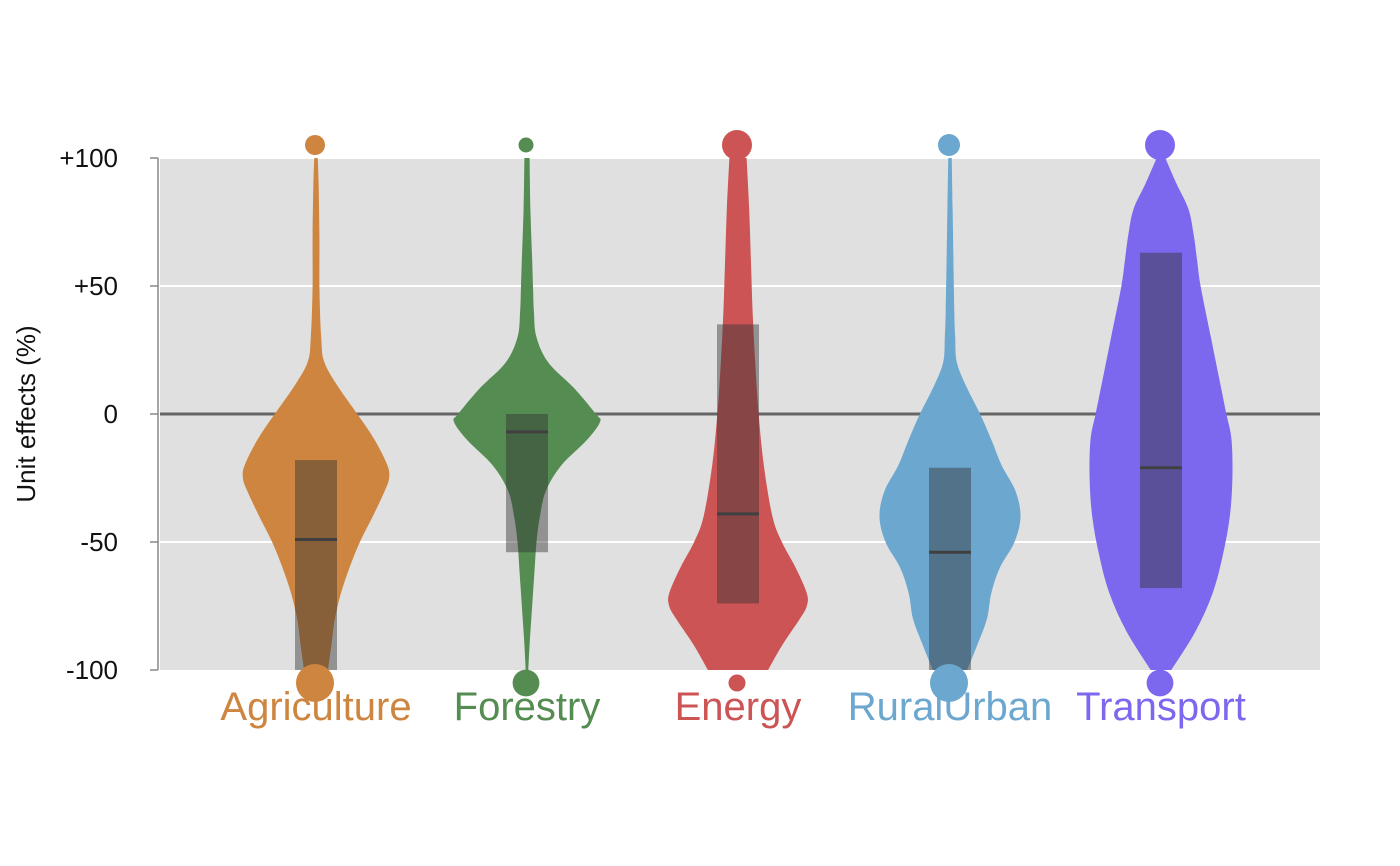  I want to click on y-tick-label: -50, so click(99, 542).